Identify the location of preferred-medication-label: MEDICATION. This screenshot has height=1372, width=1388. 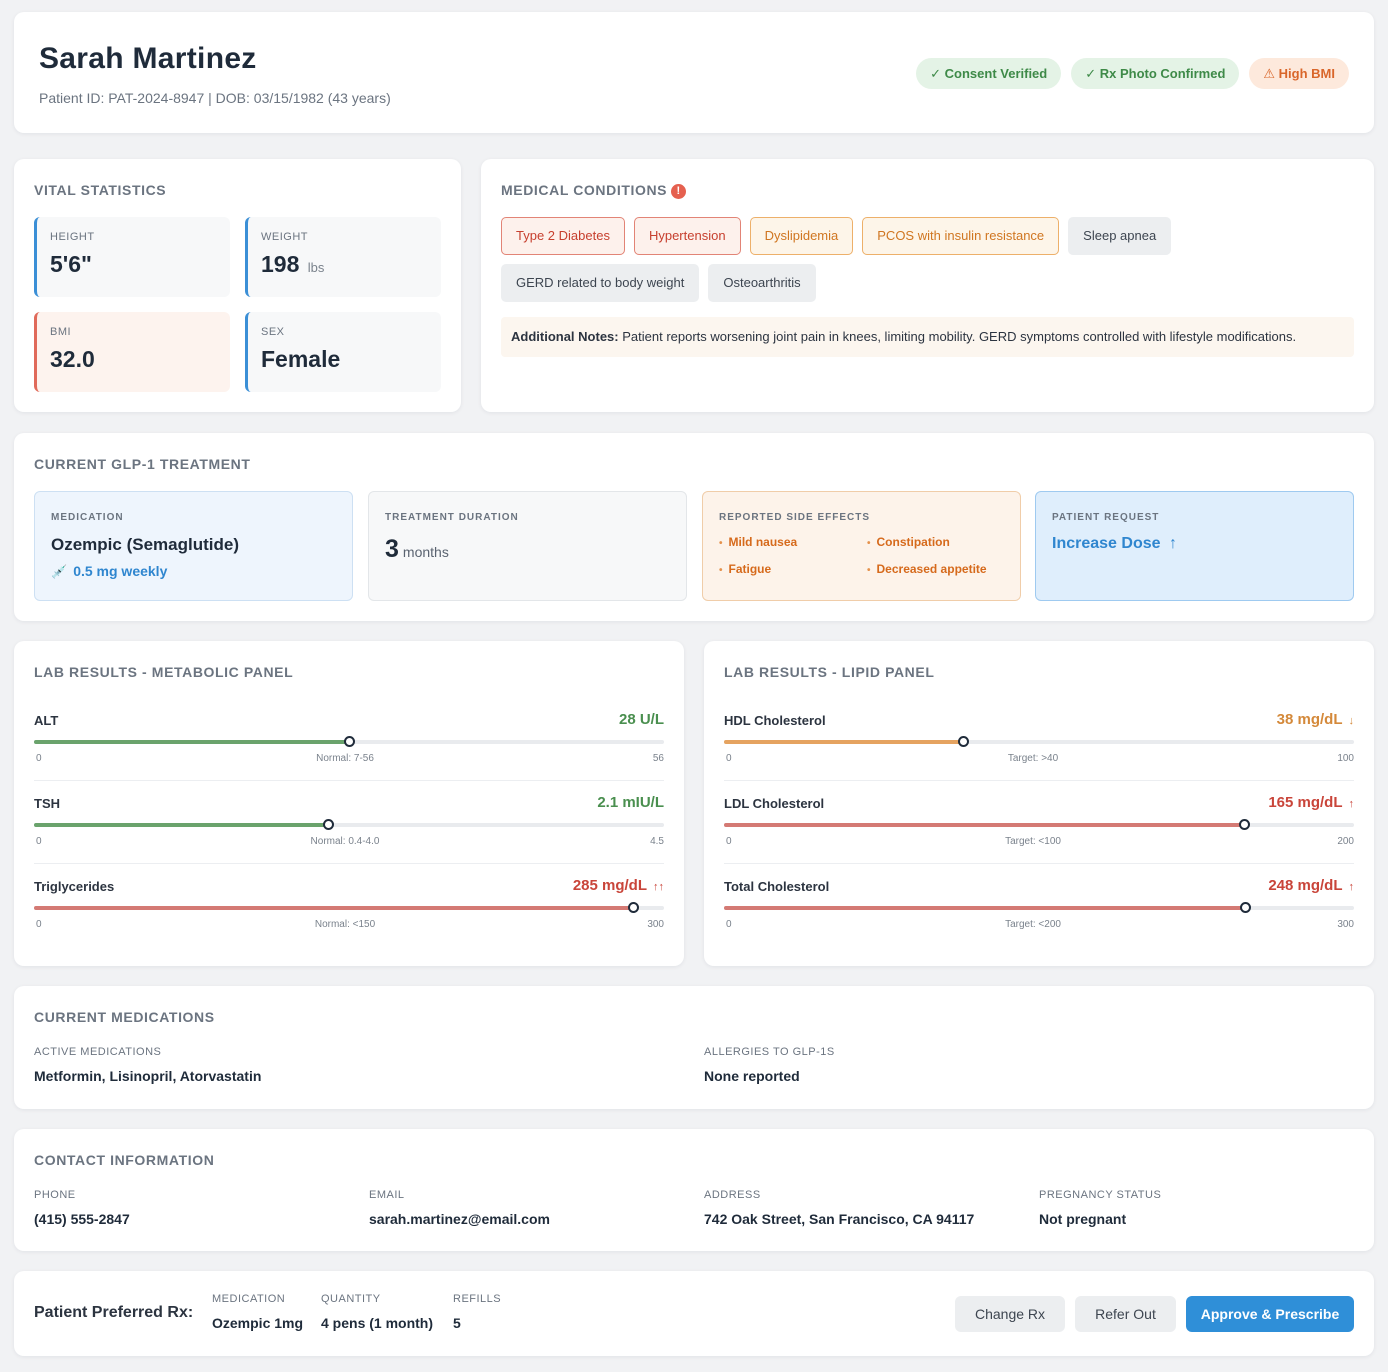
(249, 1299).